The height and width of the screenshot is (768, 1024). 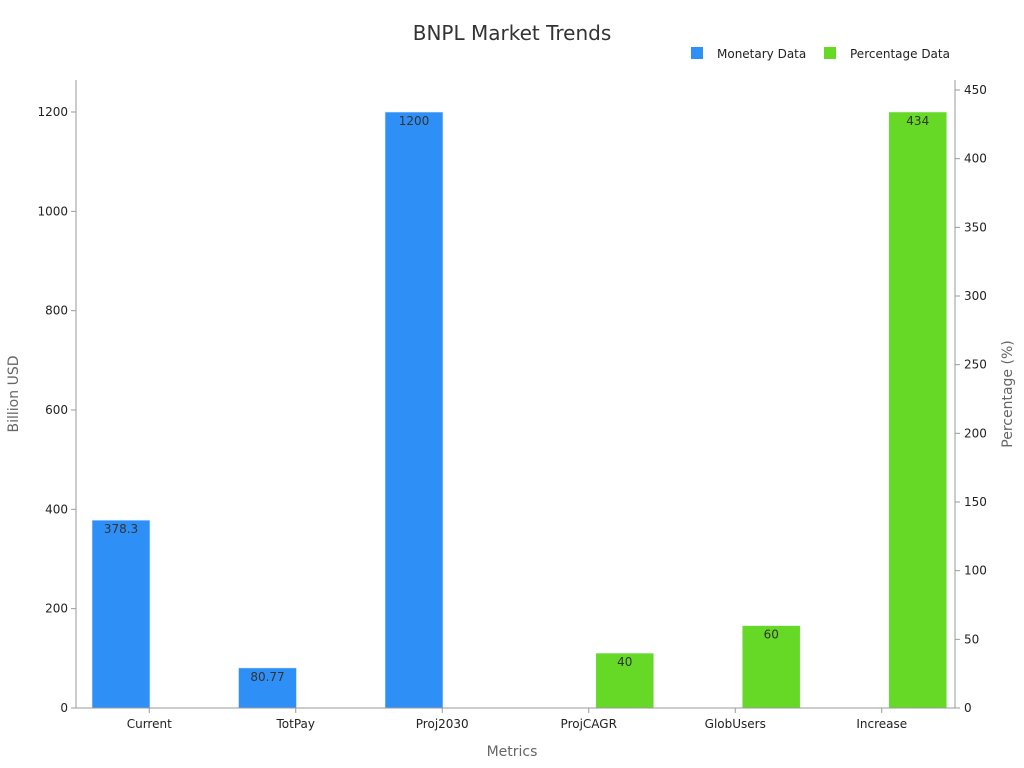 I want to click on right-tick-label: 250, so click(x=975, y=365).